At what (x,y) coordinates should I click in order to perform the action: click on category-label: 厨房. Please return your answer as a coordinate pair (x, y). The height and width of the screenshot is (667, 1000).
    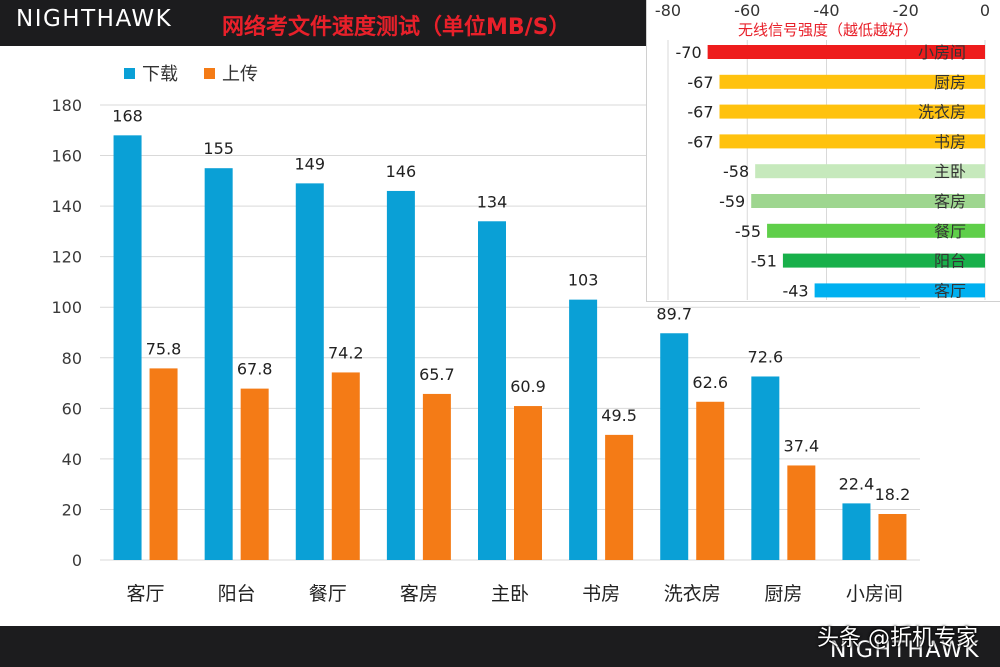
    Looking at the image, I should click on (783, 594).